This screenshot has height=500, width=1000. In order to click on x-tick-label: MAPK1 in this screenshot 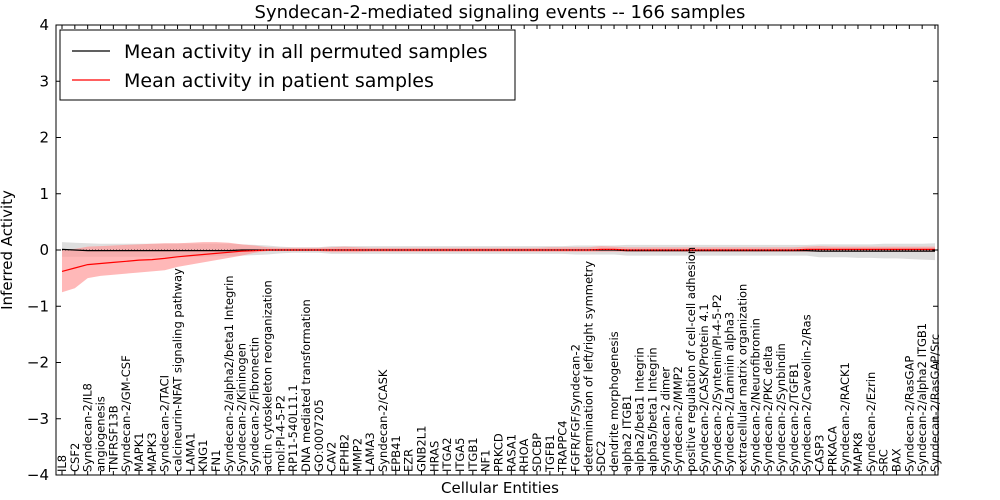, I will do `click(139, 452)`.